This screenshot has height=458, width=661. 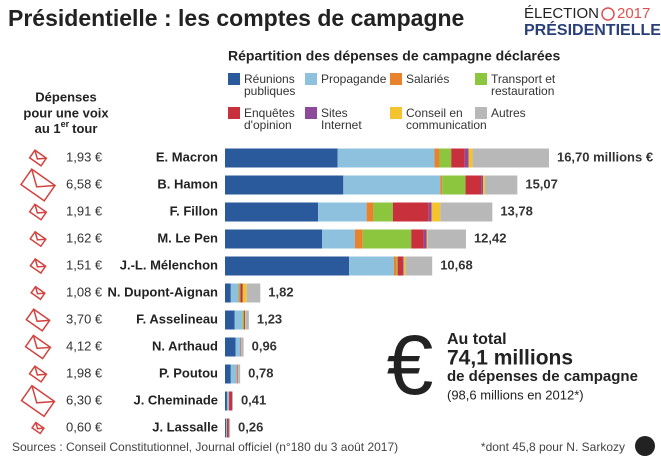 What do you see at coordinates (84, 426) in the screenshot?
I see `cost-label: 0,60 €` at bounding box center [84, 426].